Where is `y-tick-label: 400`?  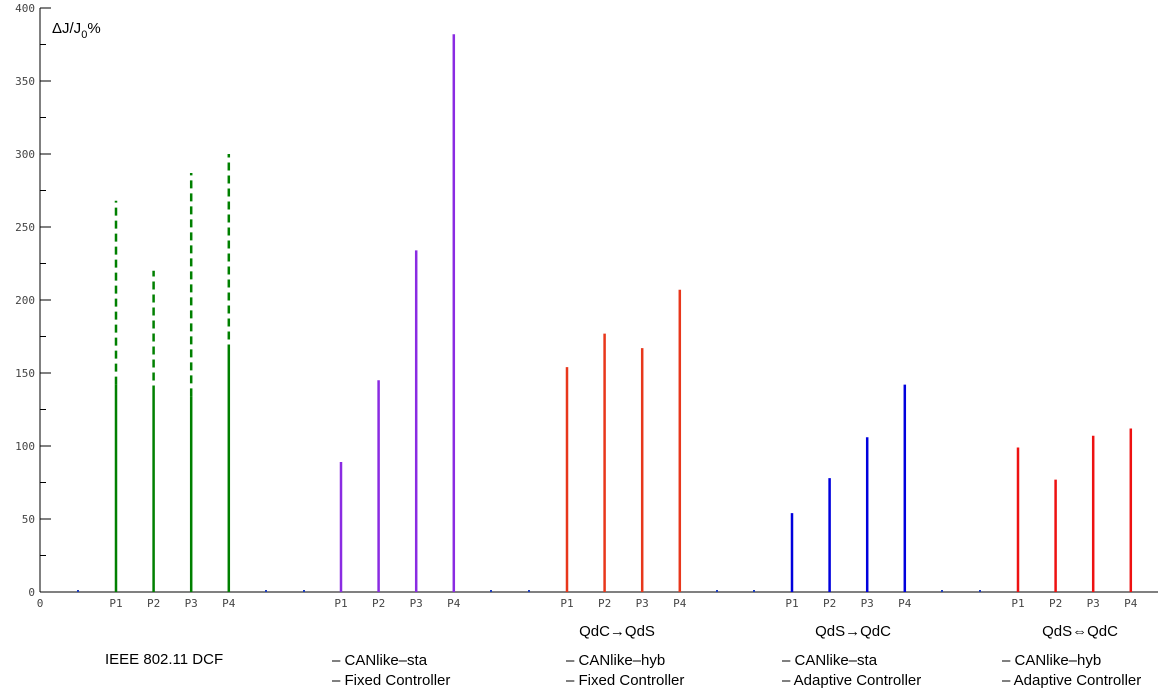 y-tick-label: 400 is located at coordinates (25, 8).